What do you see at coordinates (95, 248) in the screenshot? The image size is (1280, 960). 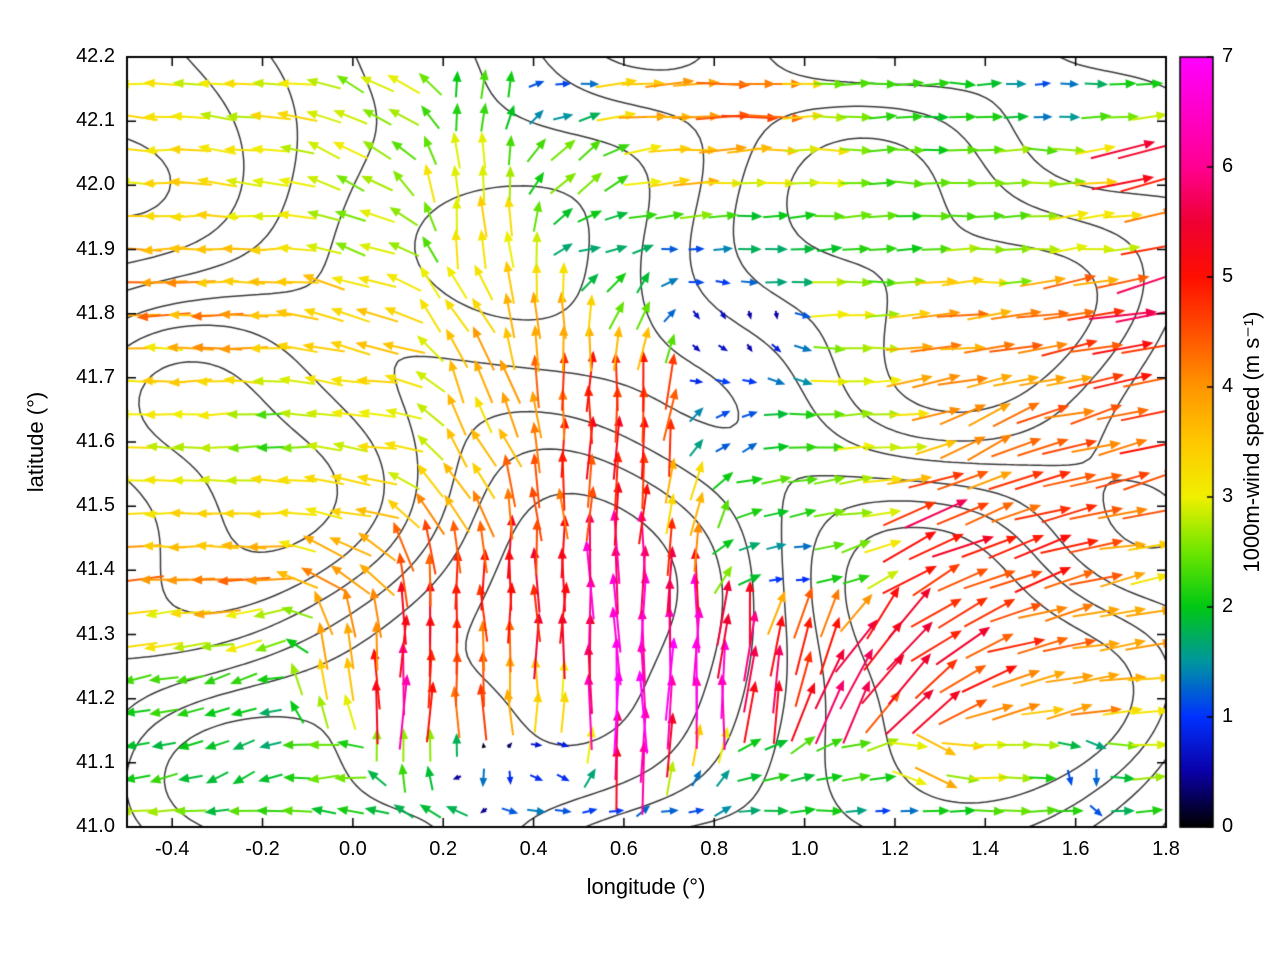 I see `y-tick-label: 41.9` at bounding box center [95, 248].